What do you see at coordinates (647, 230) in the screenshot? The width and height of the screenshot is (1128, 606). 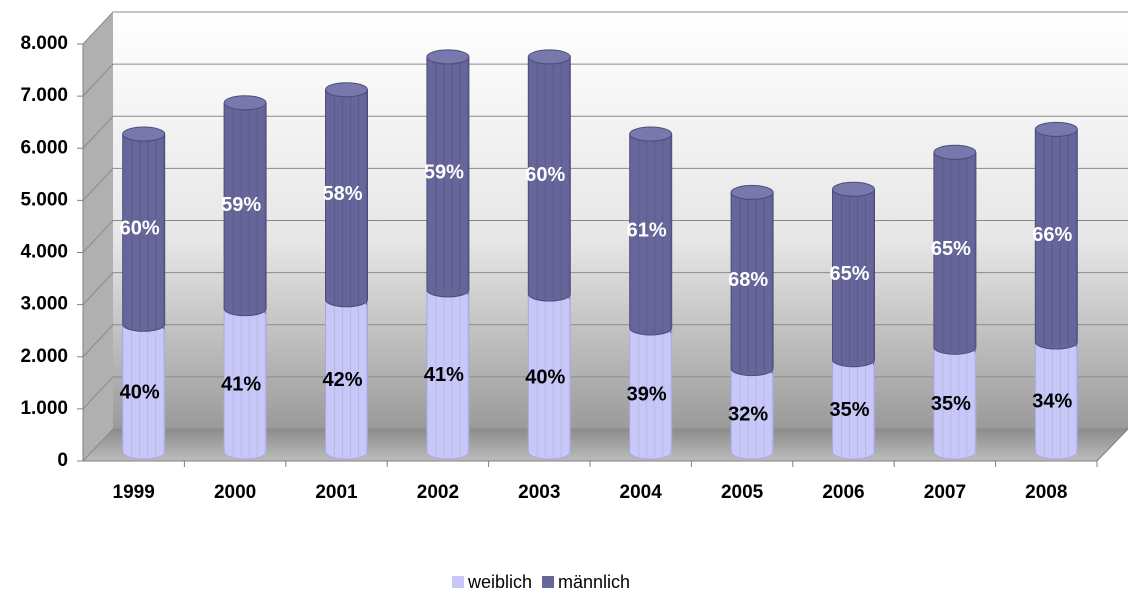 I see `data-label: 61%` at bounding box center [647, 230].